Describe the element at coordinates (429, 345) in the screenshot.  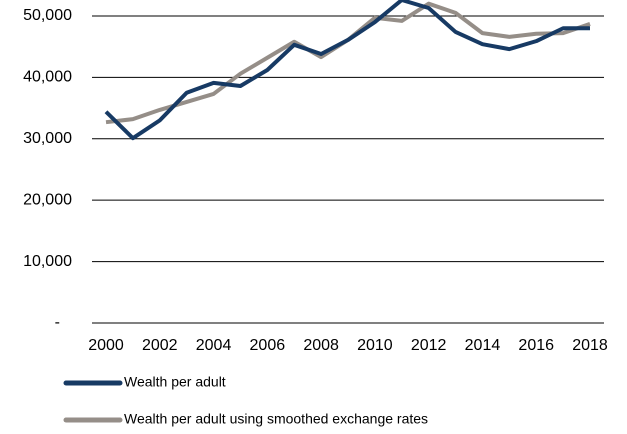
I see `x-tick-label: 2012` at that location.